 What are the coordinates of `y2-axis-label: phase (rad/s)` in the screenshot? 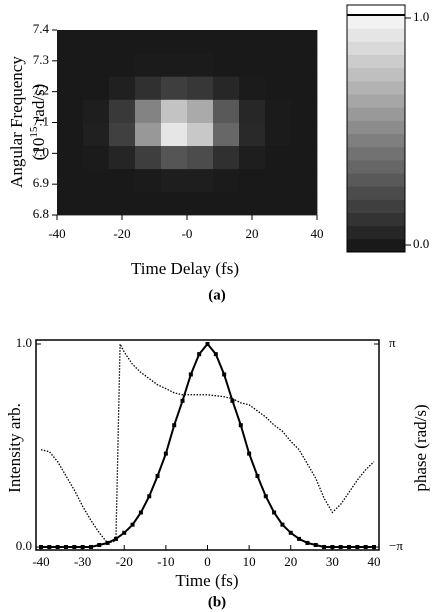 It's located at (420, 447).